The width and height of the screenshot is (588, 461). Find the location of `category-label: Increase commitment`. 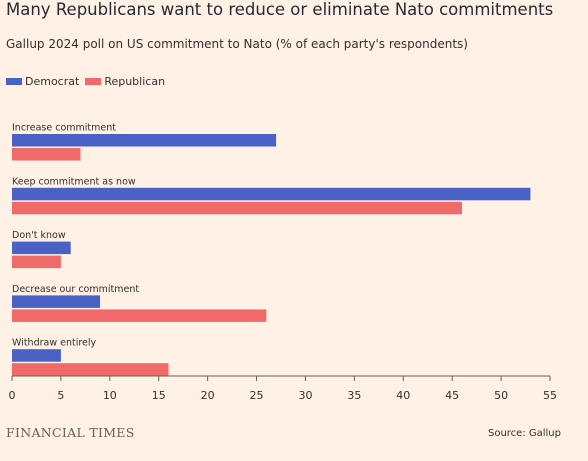

category-label: Increase commitment is located at coordinates (64, 128).